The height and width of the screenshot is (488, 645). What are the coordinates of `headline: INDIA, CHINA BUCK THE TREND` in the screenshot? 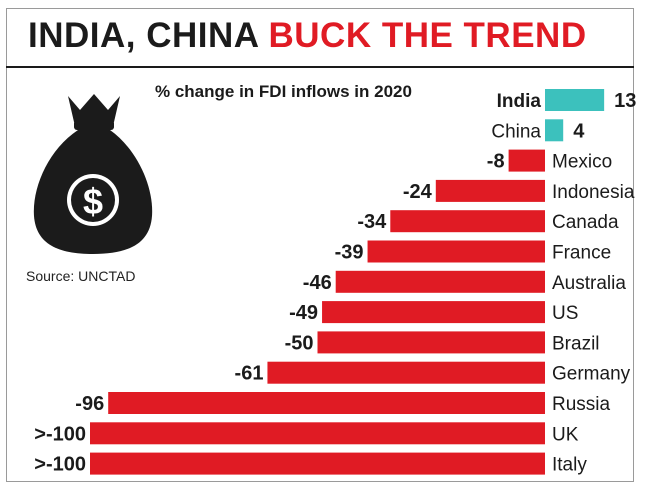 It's located at (307, 36).